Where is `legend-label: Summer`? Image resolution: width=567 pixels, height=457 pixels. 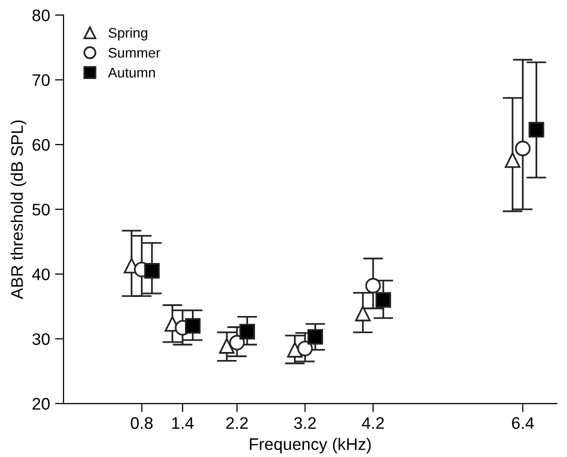 legend-label: Summer is located at coordinates (134, 53).